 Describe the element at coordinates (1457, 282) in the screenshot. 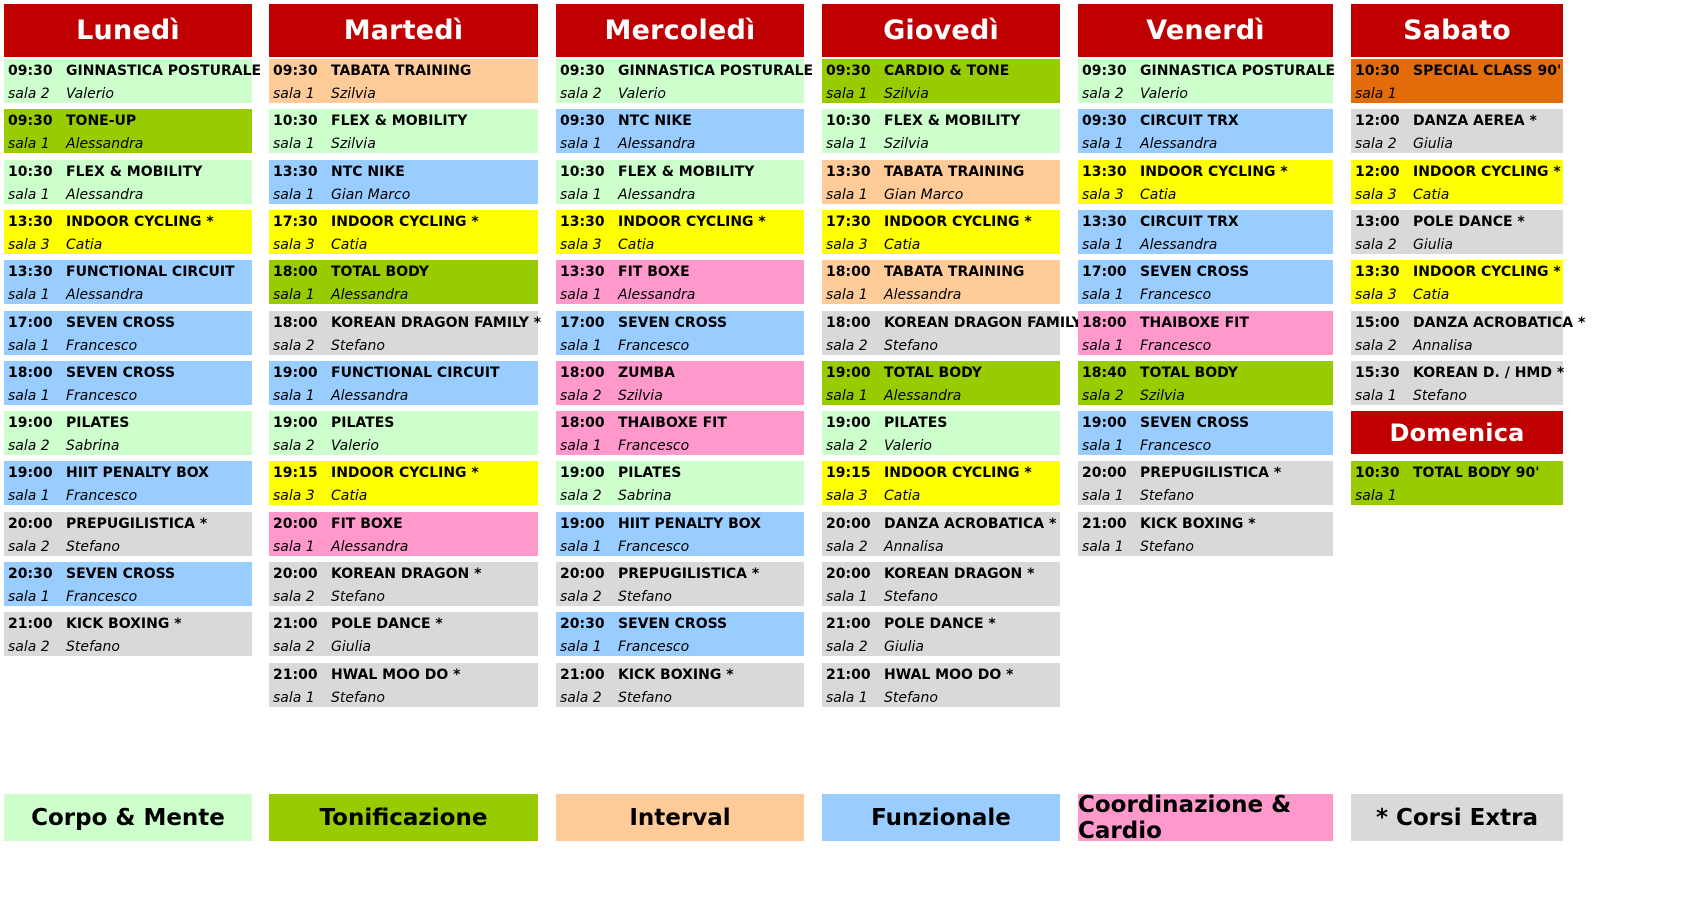

I see `class-slot: 13:30 INDOOR CYCLING * sala 3 Catia` at that location.